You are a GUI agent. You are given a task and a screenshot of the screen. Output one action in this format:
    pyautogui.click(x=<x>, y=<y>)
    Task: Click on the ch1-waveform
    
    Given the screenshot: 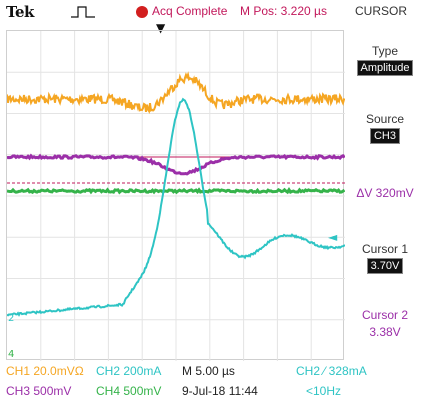 What is the action you would take?
    pyautogui.click(x=176, y=93)
    